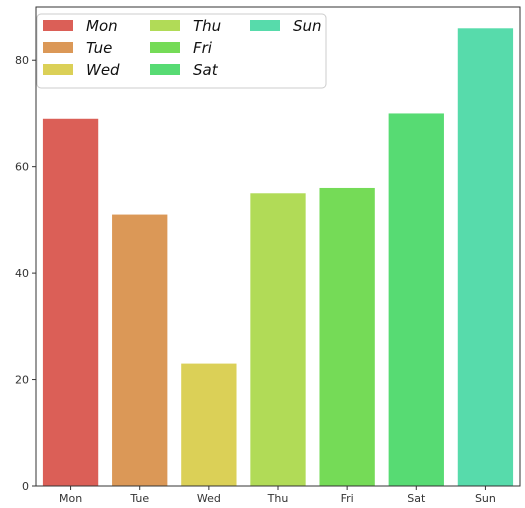 The image size is (525, 508). Describe the element at coordinates (278, 339) in the screenshot. I see `bar-thu` at that location.